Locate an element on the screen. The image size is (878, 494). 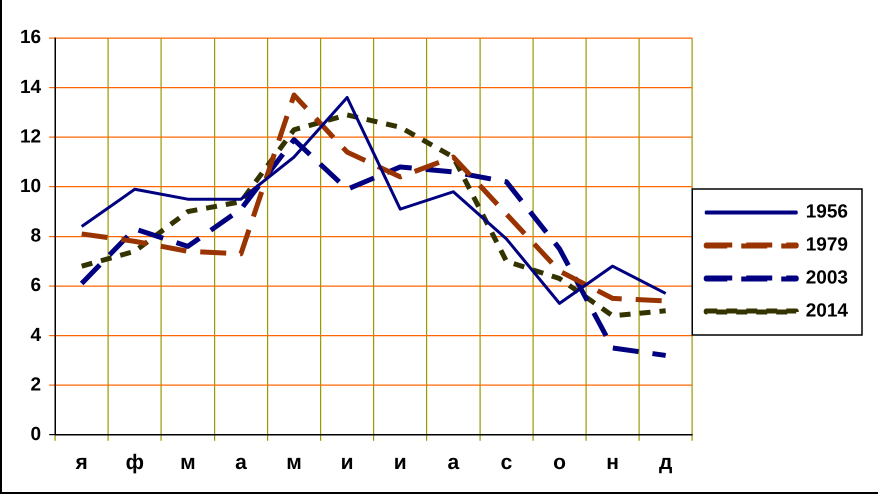
x-tick-label: н is located at coordinates (612, 462).